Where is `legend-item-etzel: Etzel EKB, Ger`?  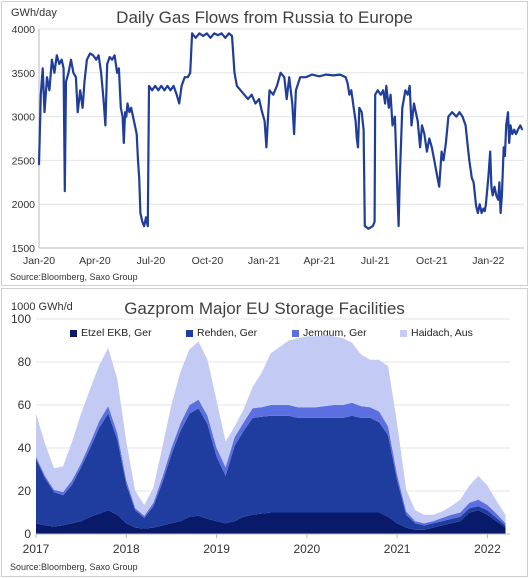
legend-item-etzel: Etzel EKB, Ger is located at coordinates (111, 333).